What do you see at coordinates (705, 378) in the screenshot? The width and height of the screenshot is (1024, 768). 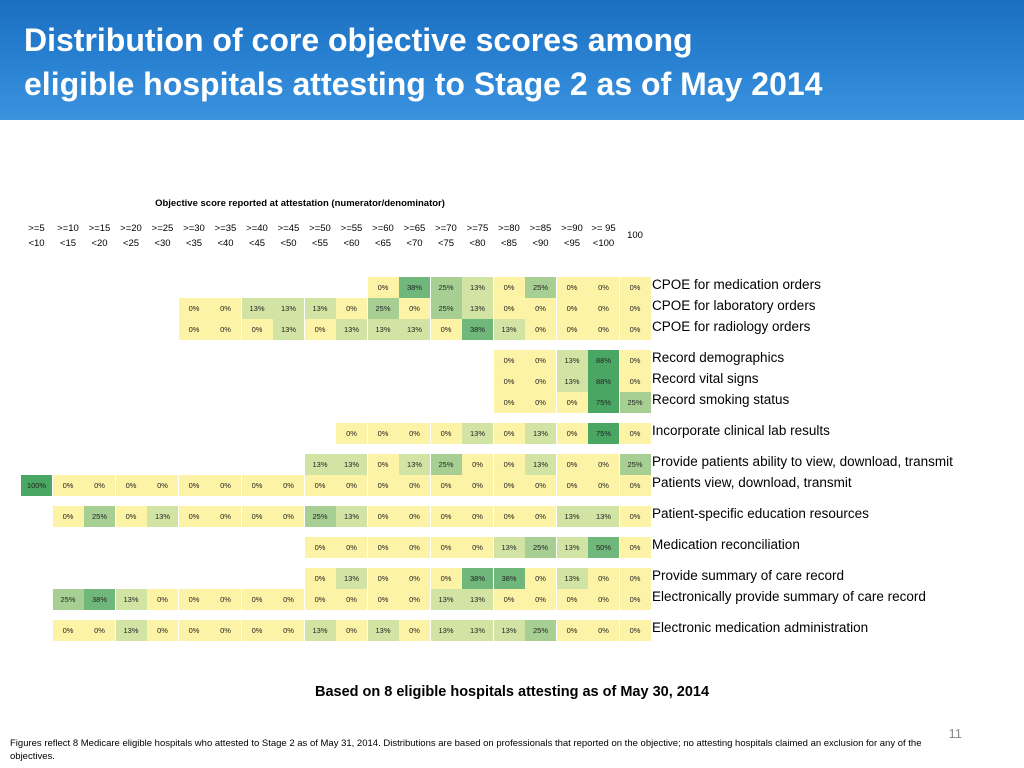 I see `row-label: Record vital signs` at bounding box center [705, 378].